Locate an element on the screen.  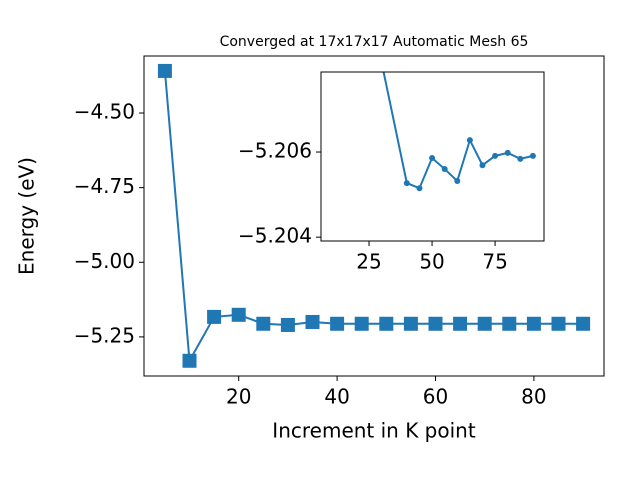
y-tick-label: −5.00 is located at coordinates (104, 261).